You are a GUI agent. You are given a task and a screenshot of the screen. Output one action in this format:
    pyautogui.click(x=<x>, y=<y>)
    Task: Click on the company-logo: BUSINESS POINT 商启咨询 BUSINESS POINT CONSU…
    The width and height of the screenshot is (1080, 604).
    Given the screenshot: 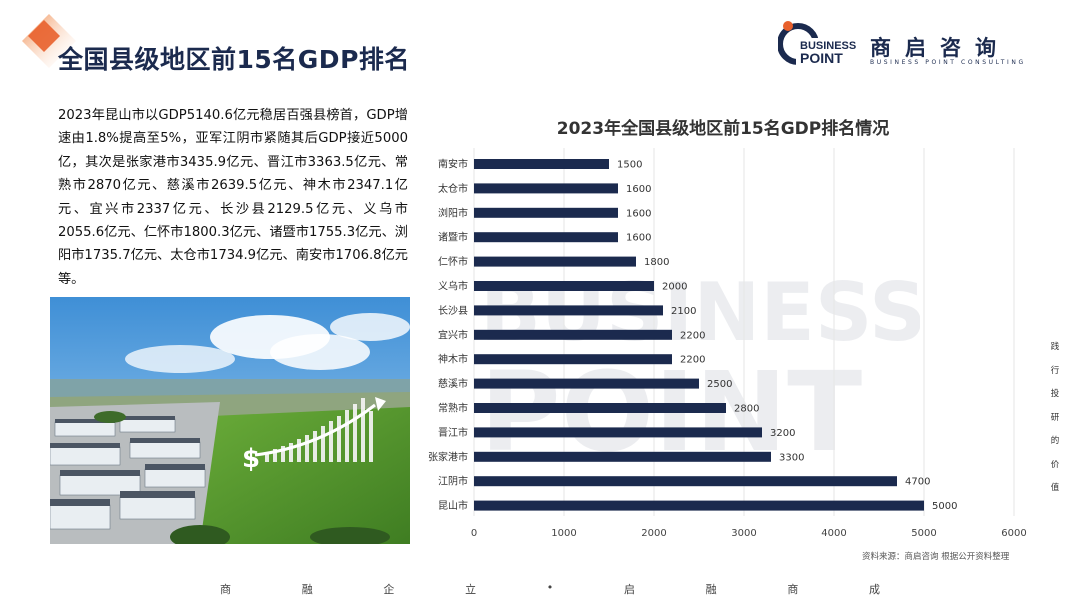 What is the action you would take?
    pyautogui.click(x=919, y=42)
    